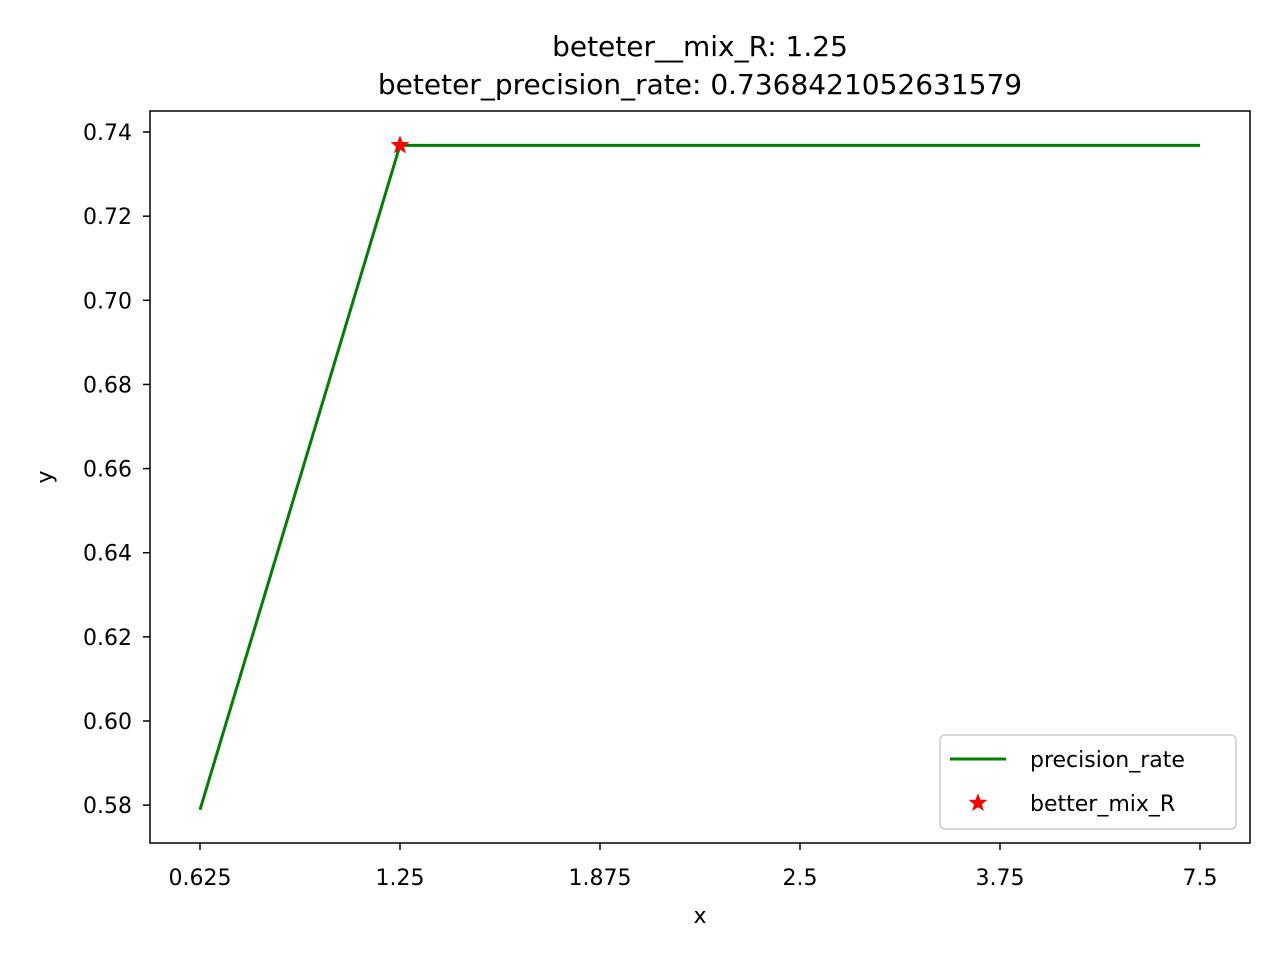 The image size is (1280, 960). I want to click on y-tick-label: 0.64, so click(107, 554).